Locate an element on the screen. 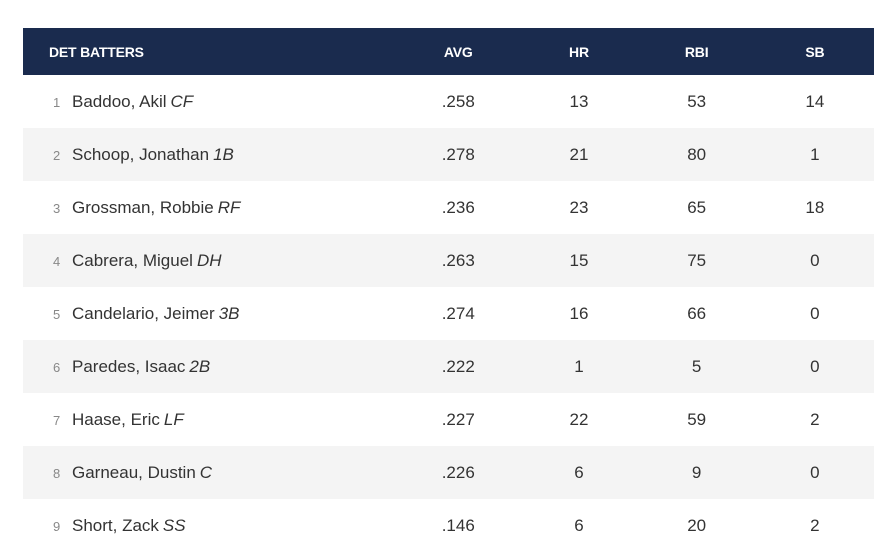 This screenshot has width=888, height=555. rbi-cell: 5 is located at coordinates (696, 366).